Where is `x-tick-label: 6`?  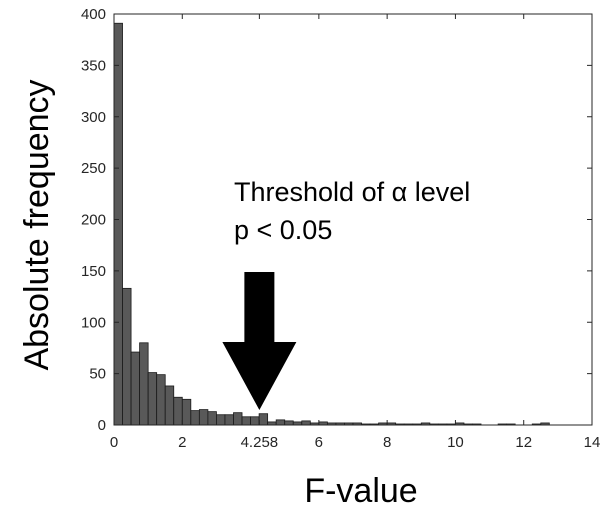
x-tick-label: 6 is located at coordinates (319, 442).